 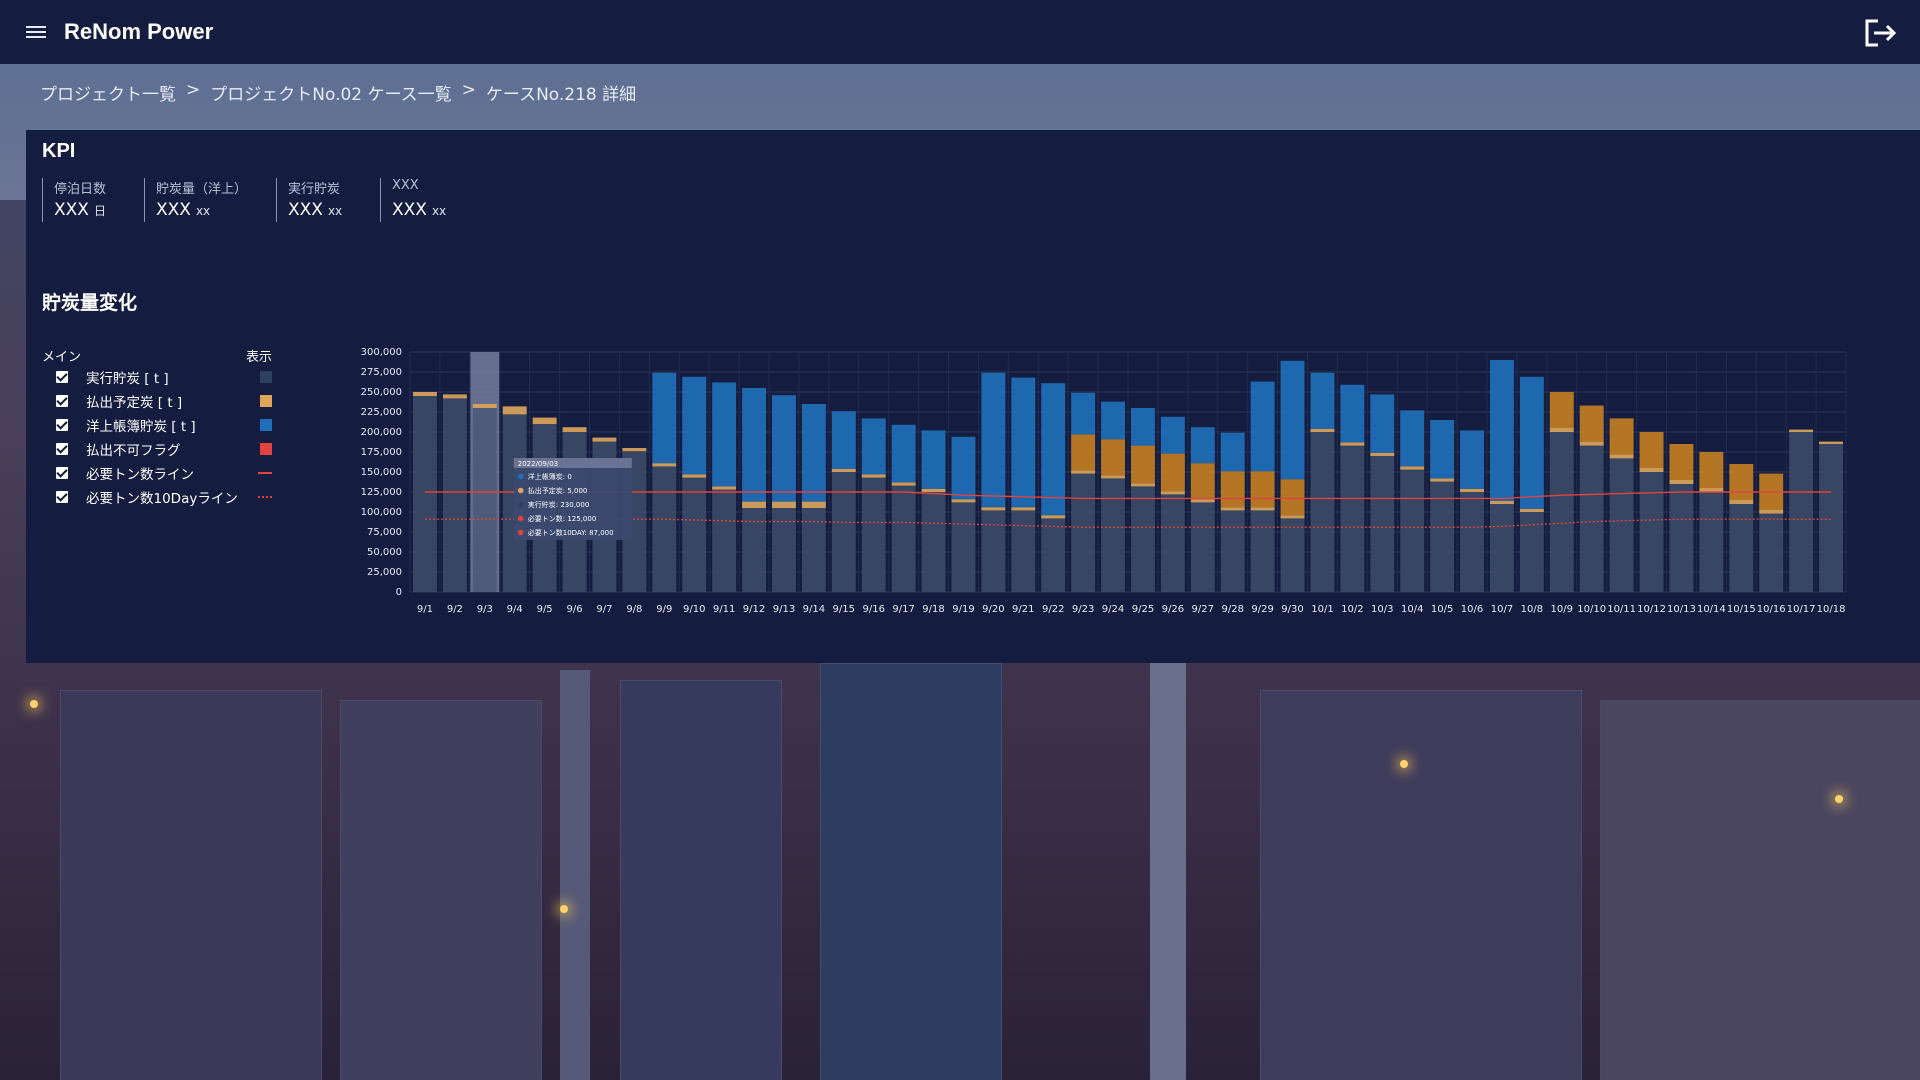 I want to click on breadcrumb-case-list: プロジェクトNo.02 ケース一覧, so click(x=331, y=95).